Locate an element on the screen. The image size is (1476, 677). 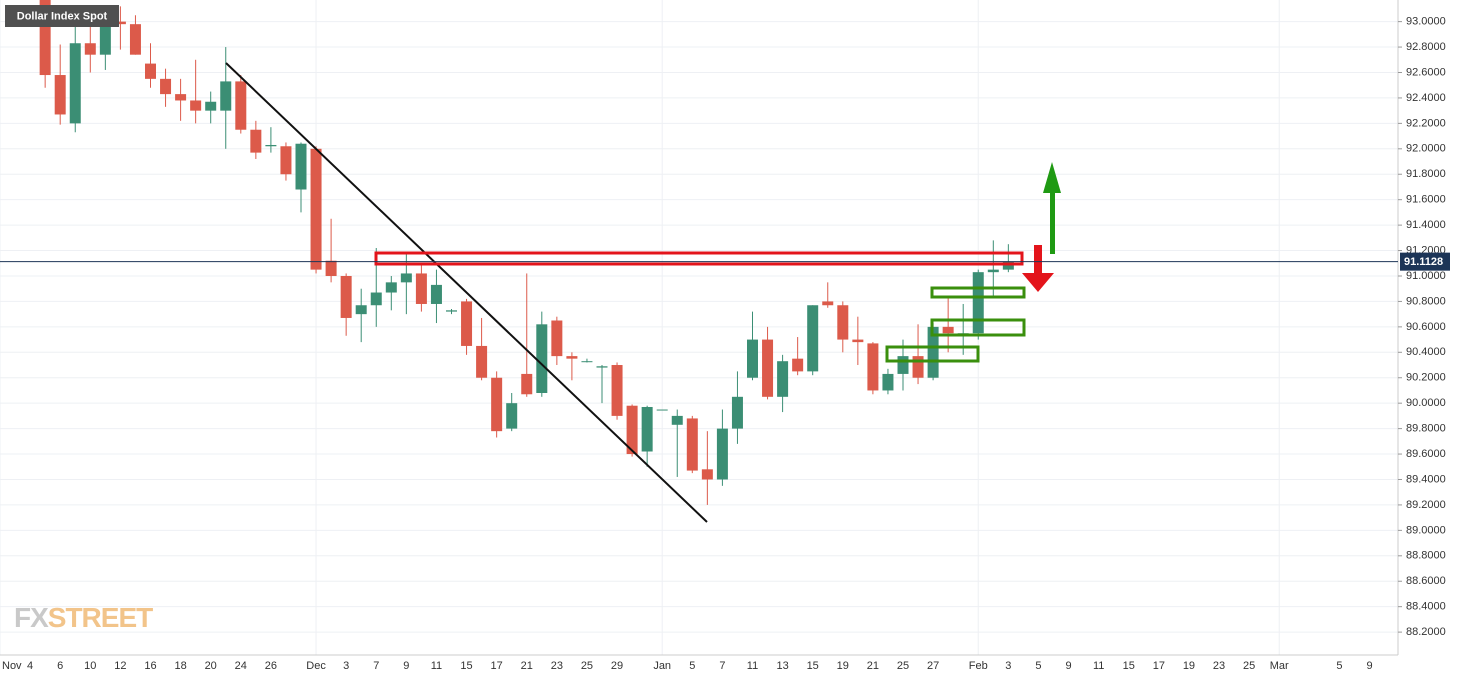
x-tick-label: 26 is located at coordinates (271, 666).